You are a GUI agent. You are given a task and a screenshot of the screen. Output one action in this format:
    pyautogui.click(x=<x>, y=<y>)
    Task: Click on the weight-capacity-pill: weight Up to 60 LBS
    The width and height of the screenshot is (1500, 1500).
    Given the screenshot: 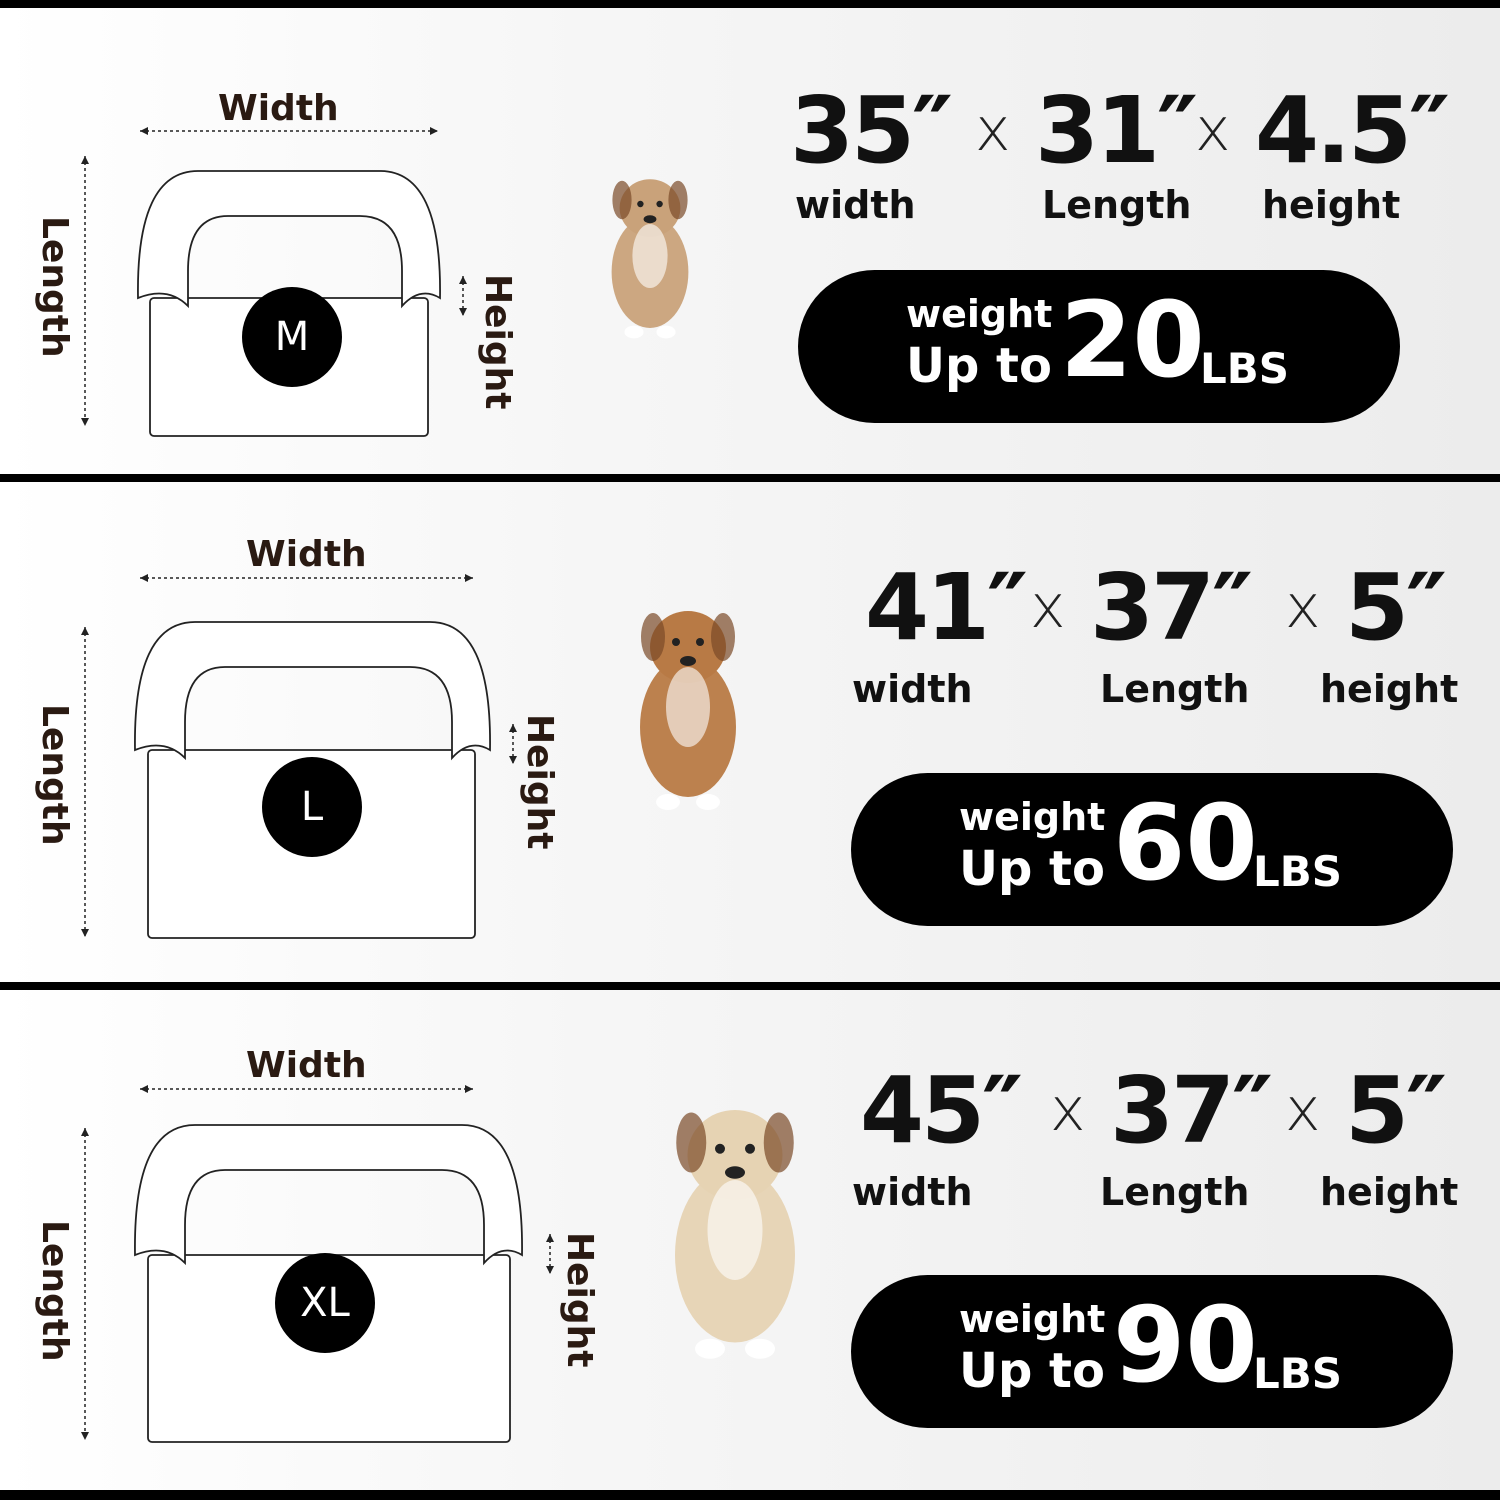 What is the action you would take?
    pyautogui.click(x=1152, y=849)
    